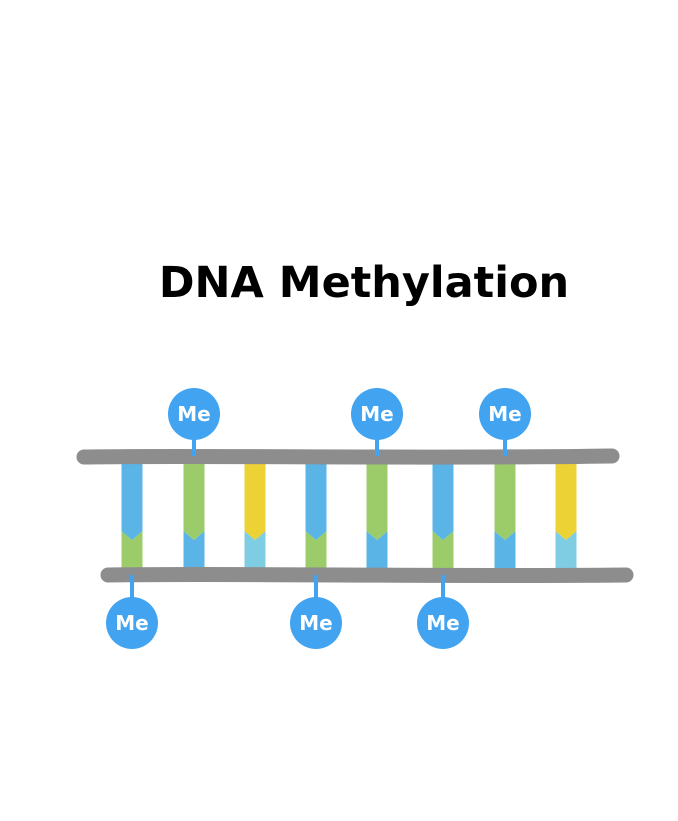  What do you see at coordinates (348, 456) in the screenshot?
I see `top-backbone-strand` at bounding box center [348, 456].